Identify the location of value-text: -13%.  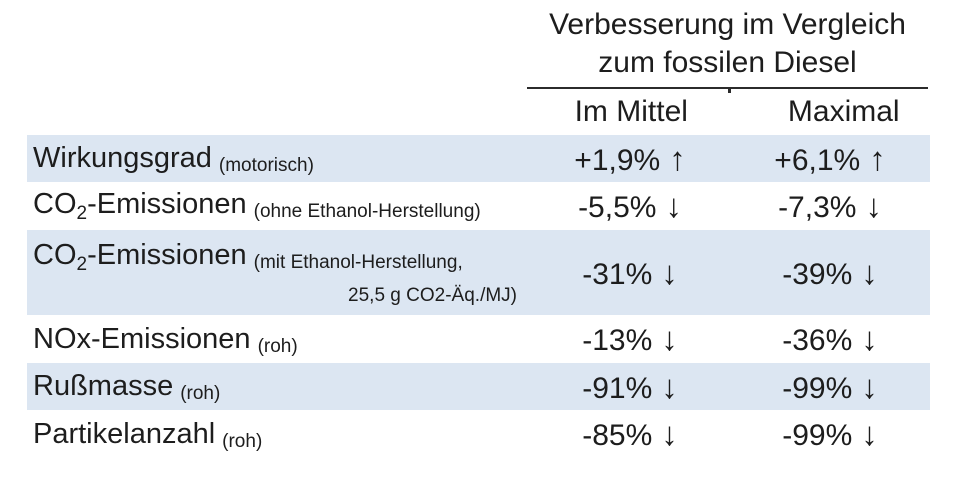
(617, 340).